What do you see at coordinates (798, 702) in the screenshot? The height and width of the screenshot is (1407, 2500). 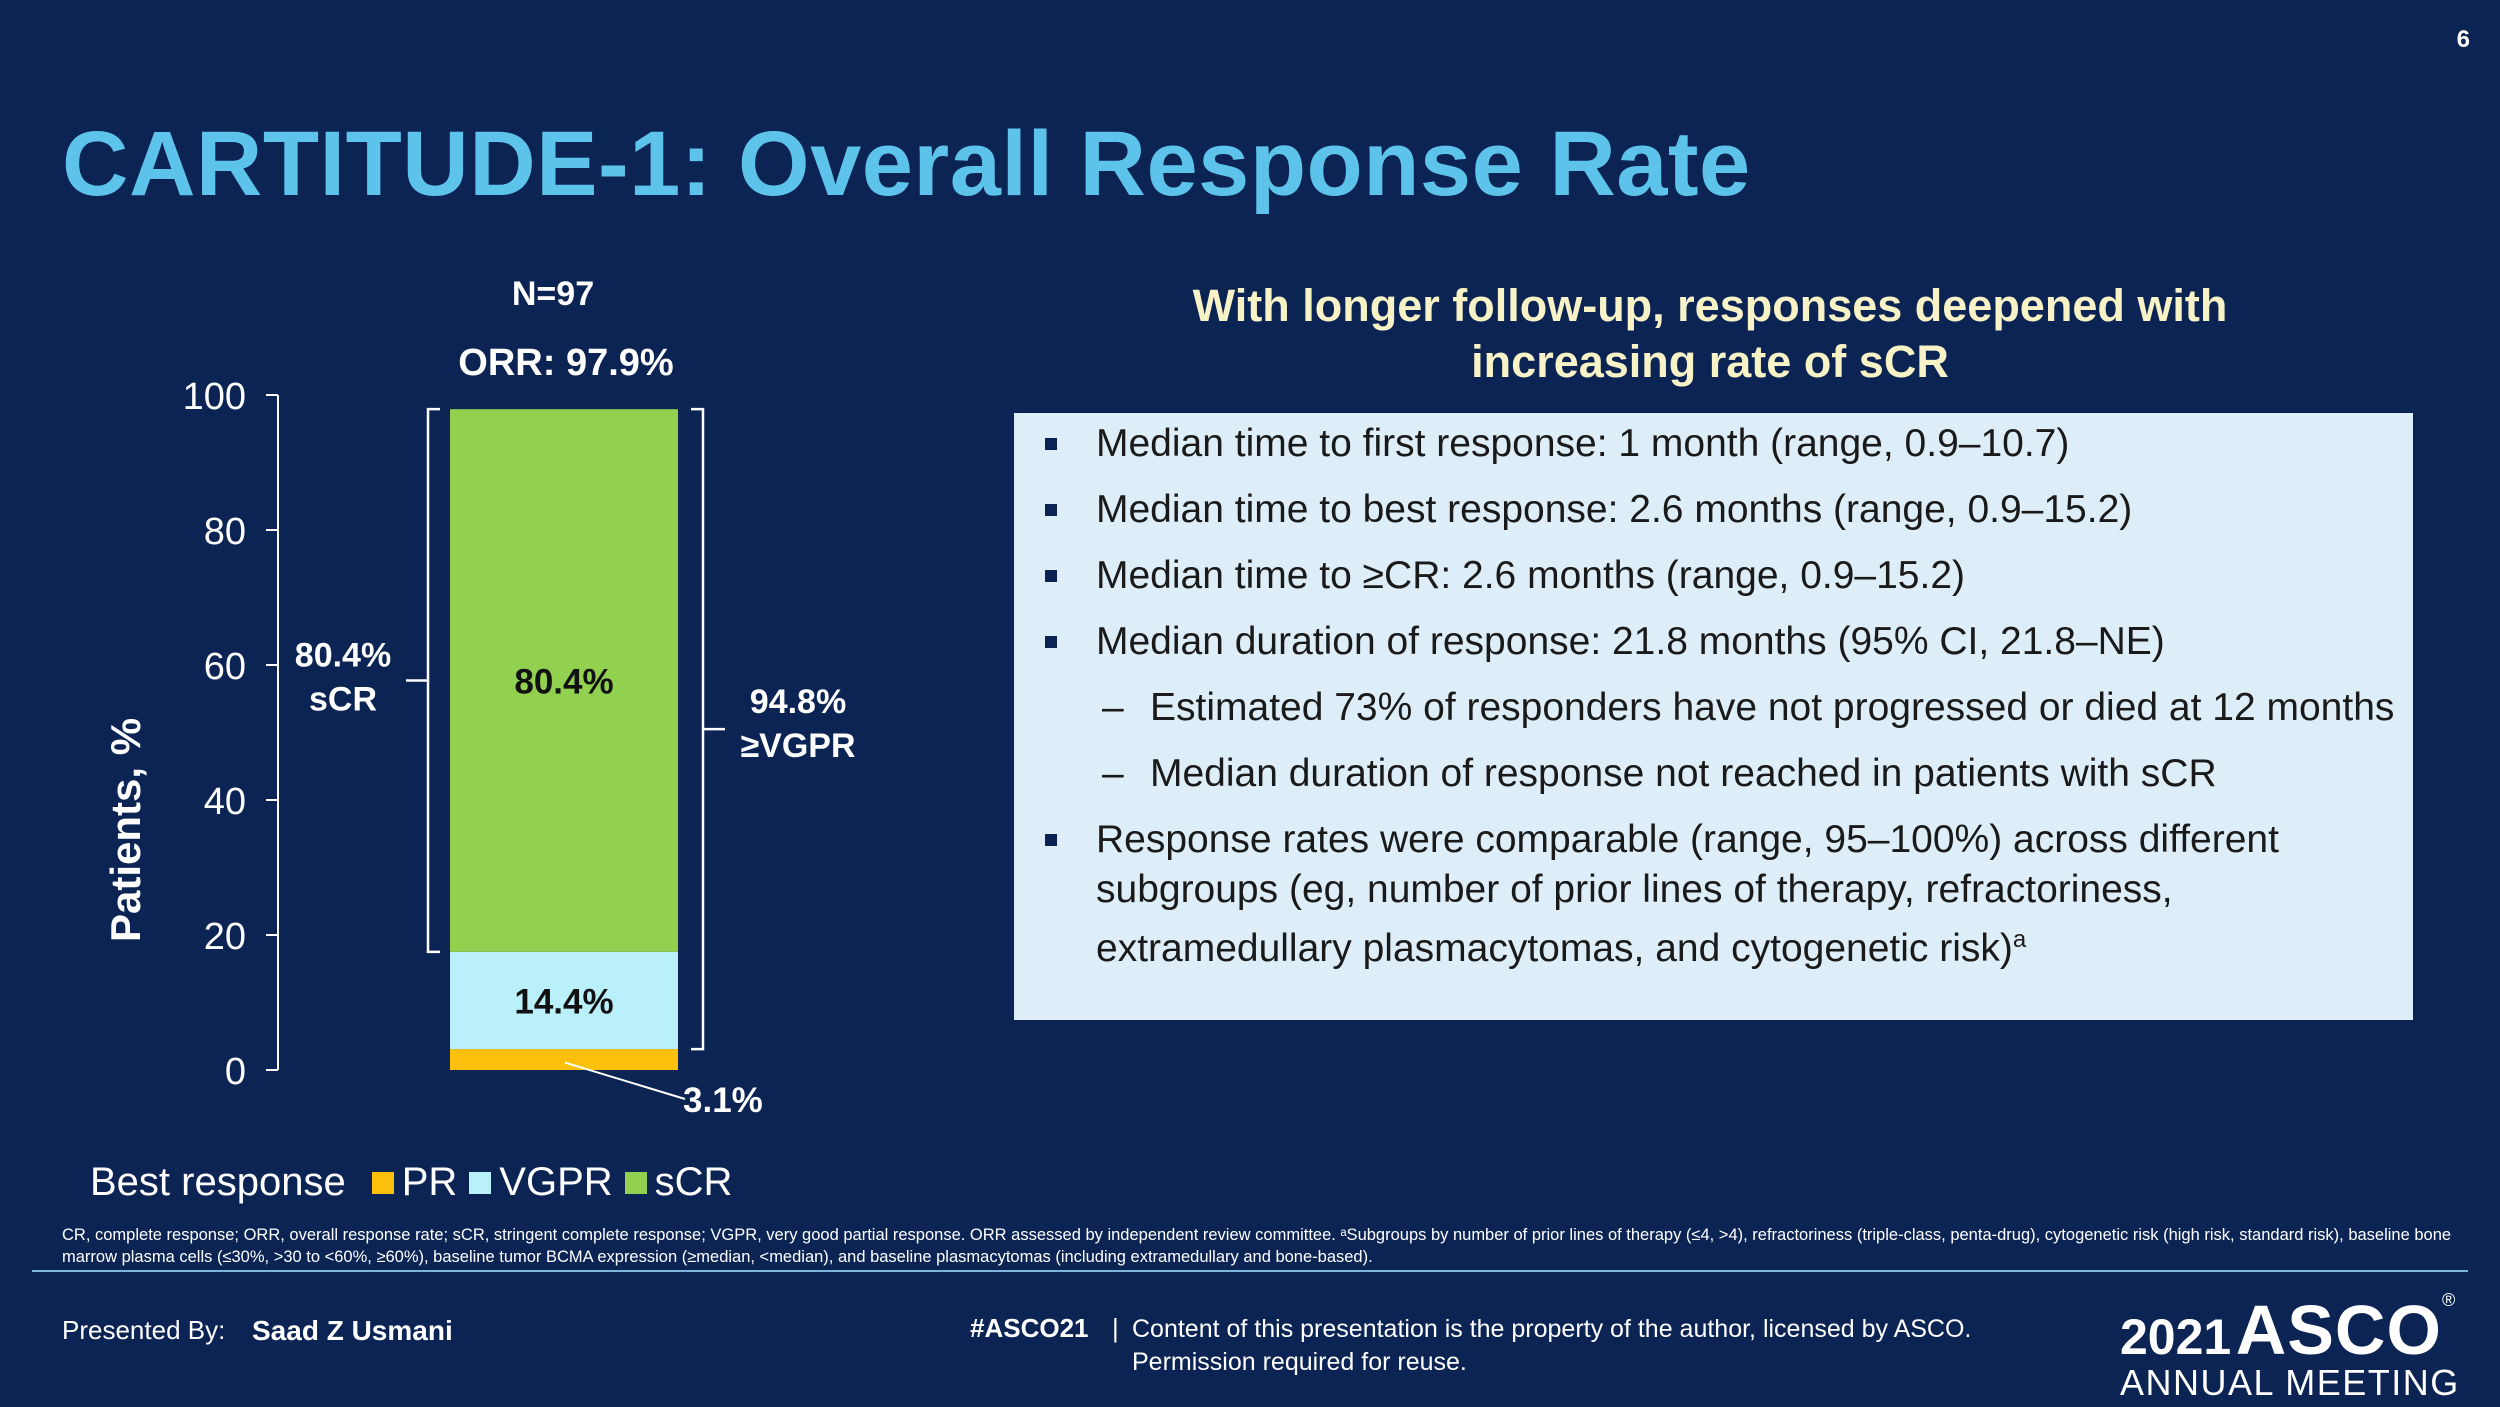 I see `right-bracket-label-value: 94.8%` at bounding box center [798, 702].